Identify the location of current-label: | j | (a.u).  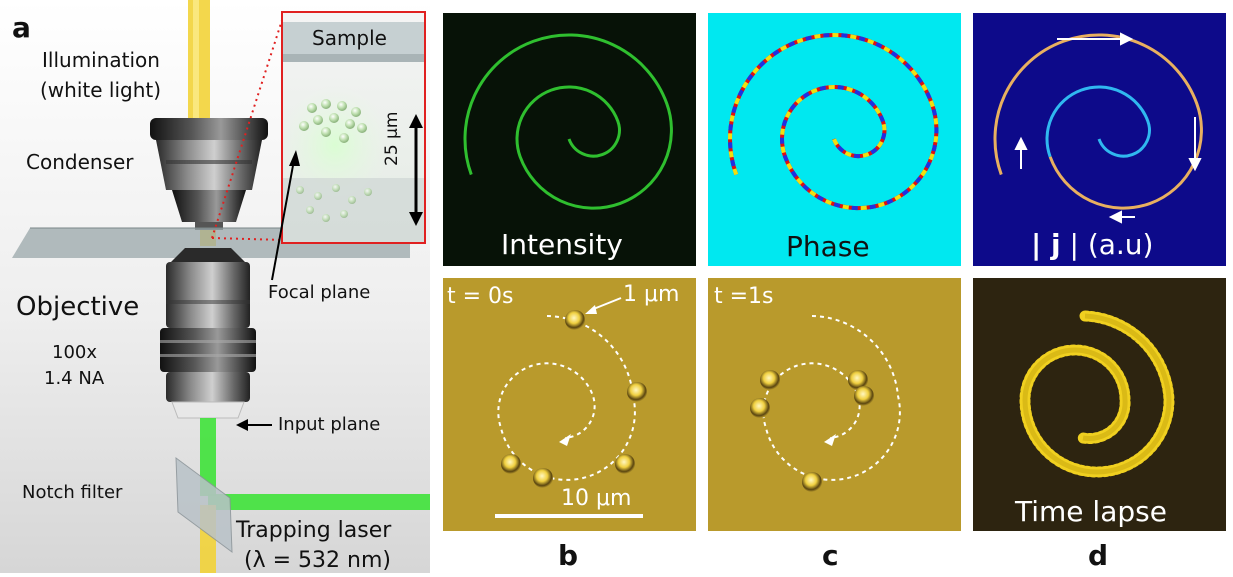
(1092, 245).